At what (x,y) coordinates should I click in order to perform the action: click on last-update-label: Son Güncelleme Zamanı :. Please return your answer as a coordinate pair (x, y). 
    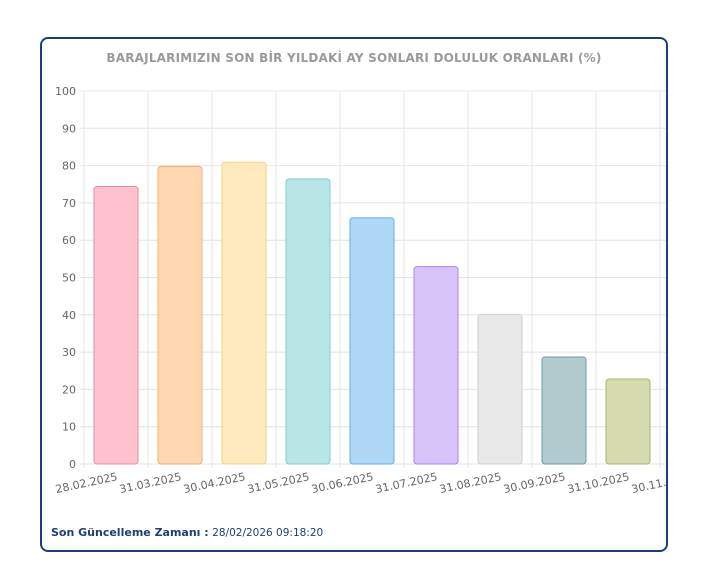
    Looking at the image, I should click on (130, 532).